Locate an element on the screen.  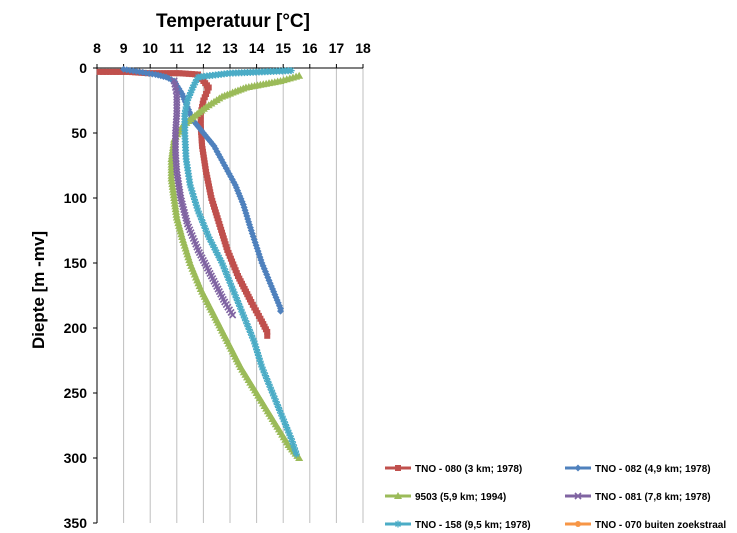
y-tick-label-250: 250 is located at coordinates (76, 393).